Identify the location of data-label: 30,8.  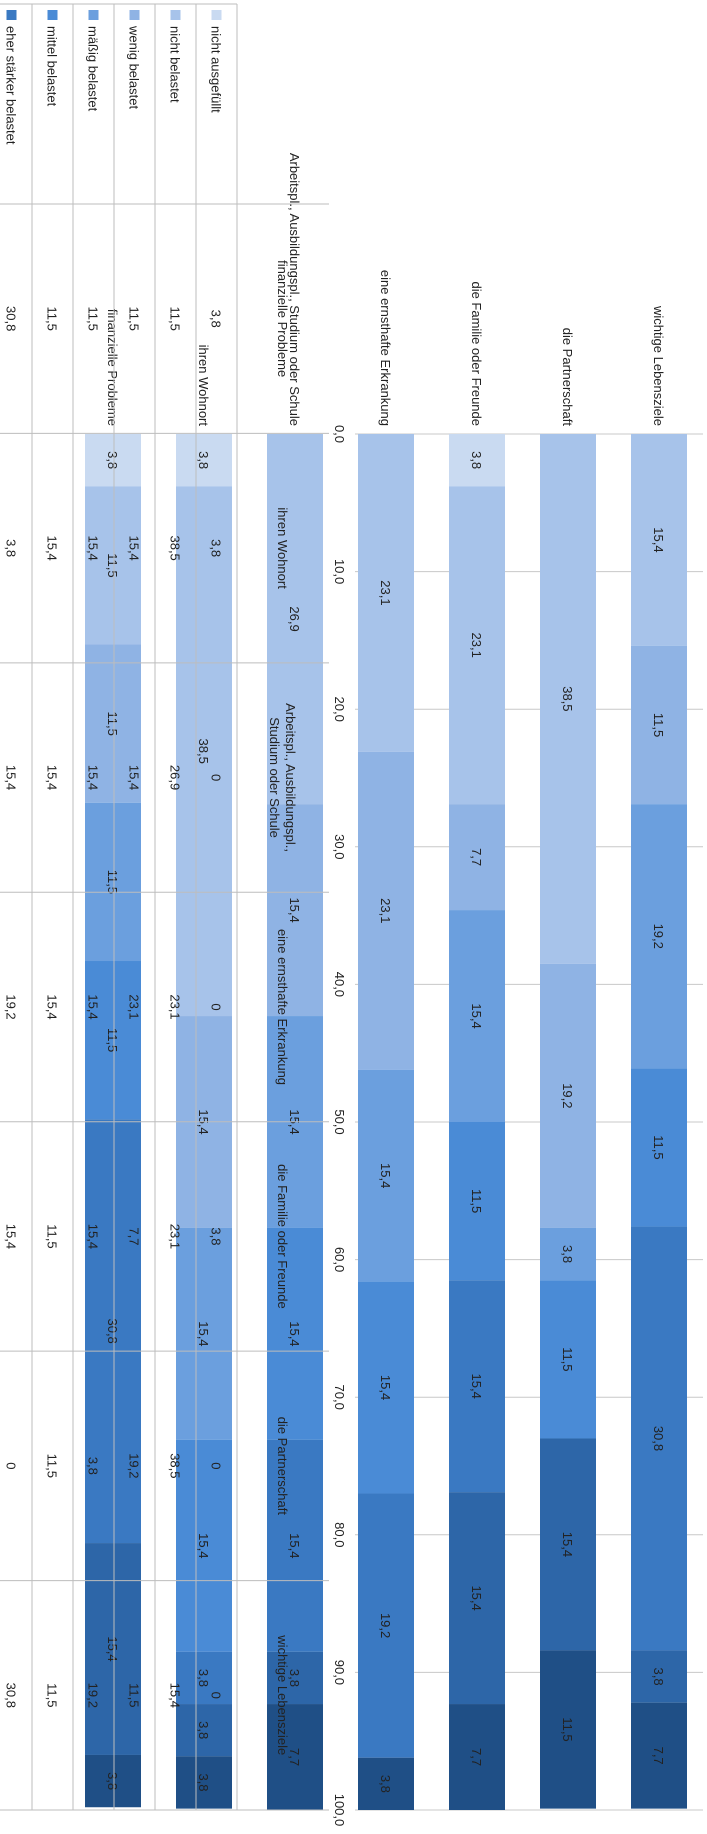
(658, 1438).